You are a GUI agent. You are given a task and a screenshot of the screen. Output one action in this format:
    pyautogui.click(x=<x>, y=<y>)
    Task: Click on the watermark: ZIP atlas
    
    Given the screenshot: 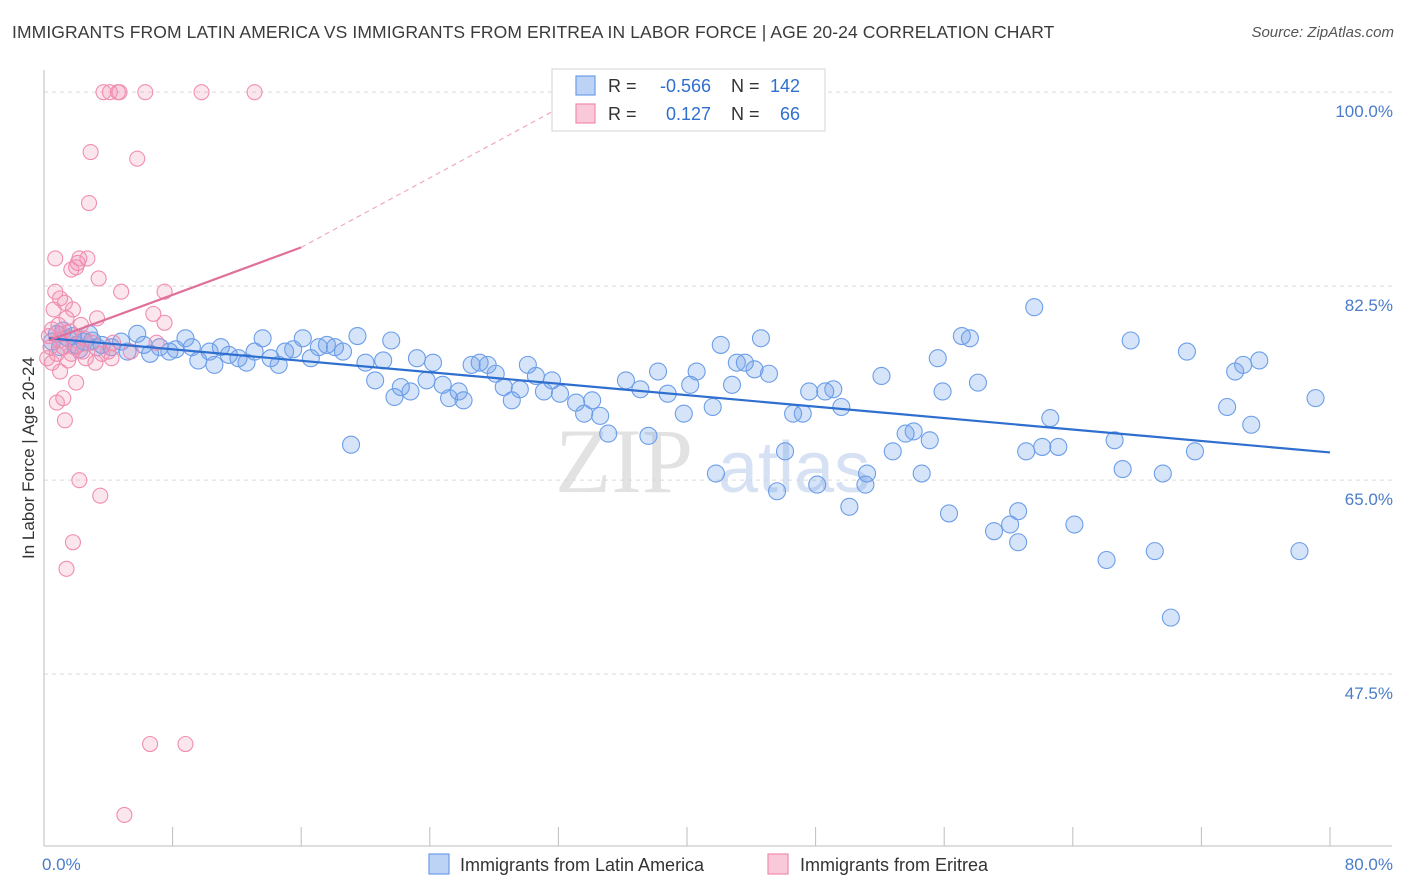 What is the action you would take?
    pyautogui.click(x=712, y=461)
    